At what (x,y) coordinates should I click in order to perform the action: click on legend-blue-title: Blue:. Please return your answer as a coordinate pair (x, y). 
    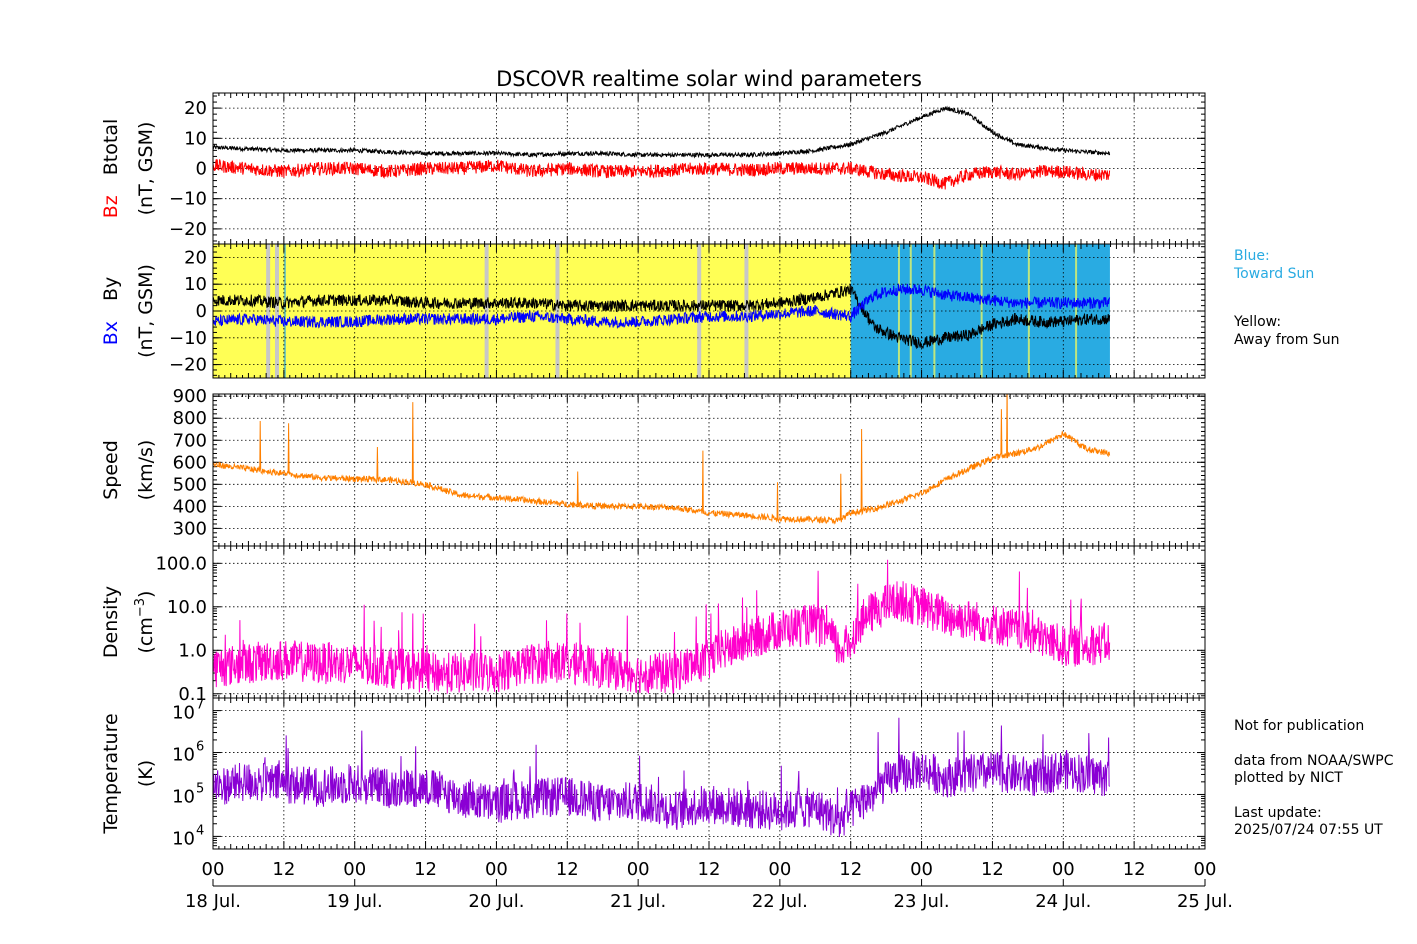
    Looking at the image, I should click on (1252, 256).